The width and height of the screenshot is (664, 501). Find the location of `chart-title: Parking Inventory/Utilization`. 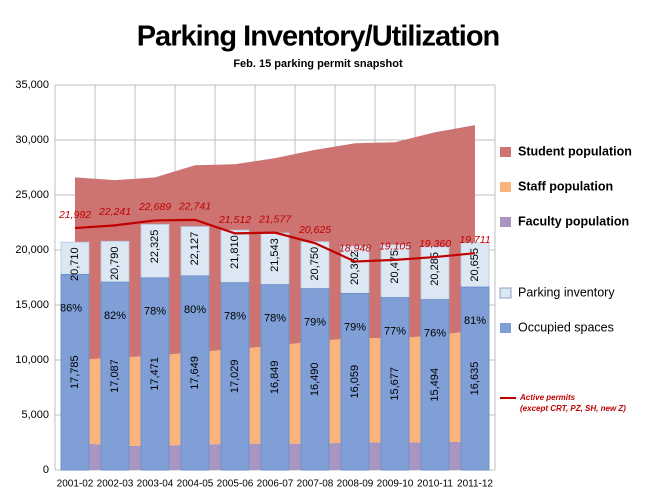

chart-title: Parking Inventory/Utilization is located at coordinates (318, 37).